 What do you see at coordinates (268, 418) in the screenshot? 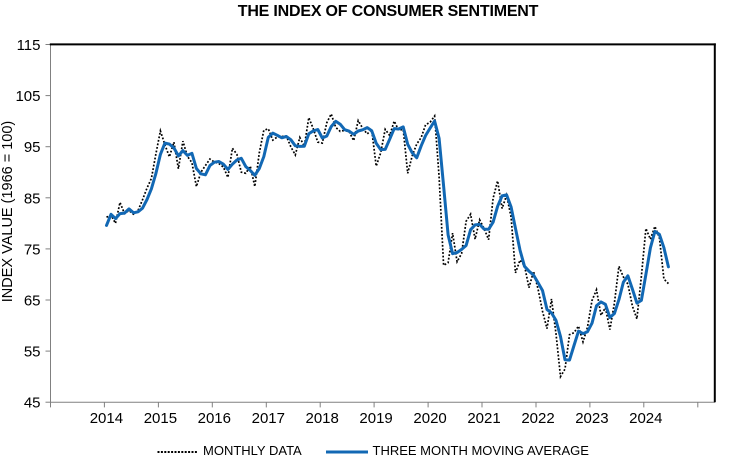
I see `svg-text: 2017` at bounding box center [268, 418].